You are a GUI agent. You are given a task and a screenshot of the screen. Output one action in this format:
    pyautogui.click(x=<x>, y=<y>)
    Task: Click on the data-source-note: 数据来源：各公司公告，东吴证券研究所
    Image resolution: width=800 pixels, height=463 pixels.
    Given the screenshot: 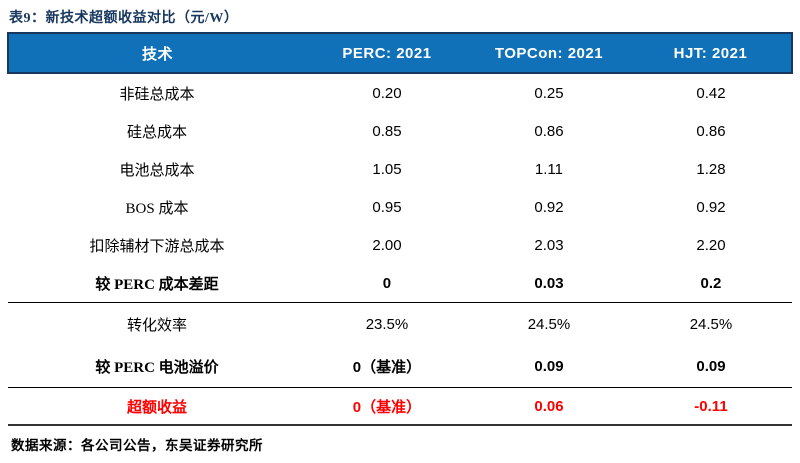 What is the action you would take?
    pyautogui.click(x=137, y=445)
    